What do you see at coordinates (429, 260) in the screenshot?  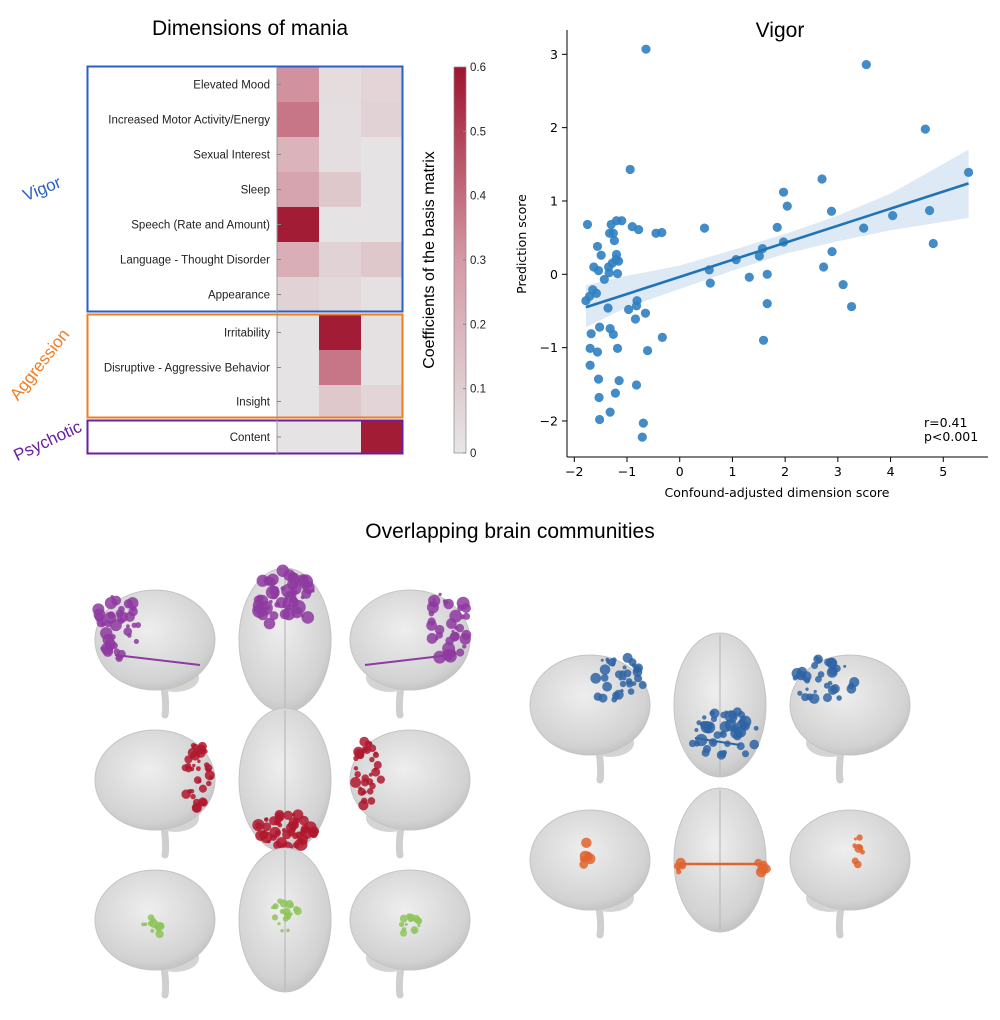 I see `colorbar-label: Coefficients of the basis matrix` at bounding box center [429, 260].